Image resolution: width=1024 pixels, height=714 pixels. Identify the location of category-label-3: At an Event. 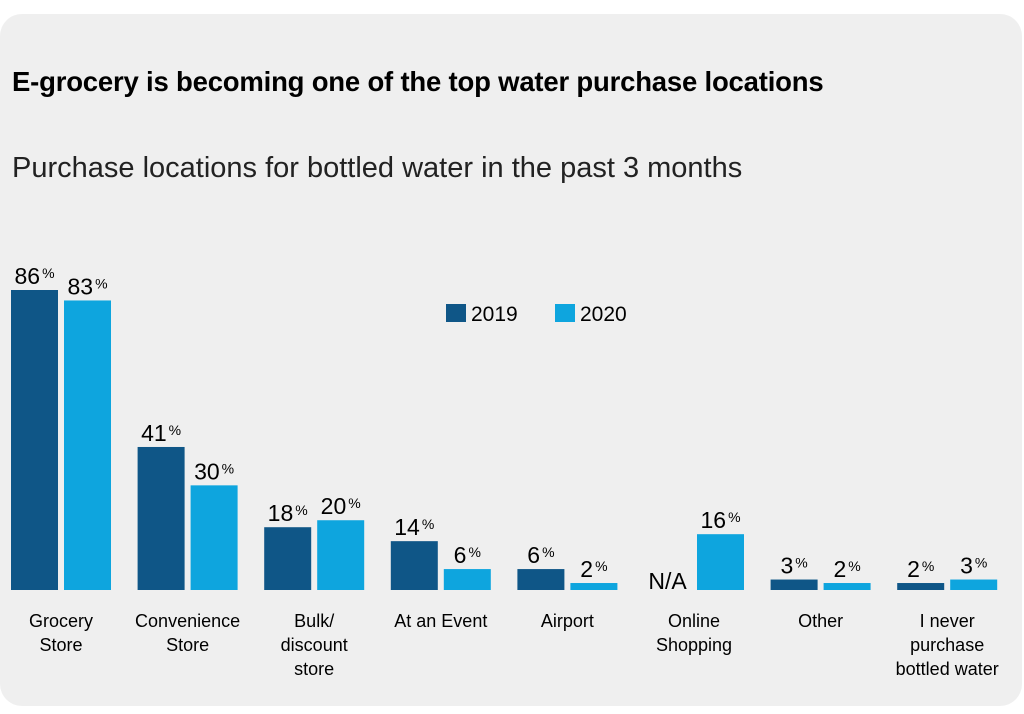
(440, 621).